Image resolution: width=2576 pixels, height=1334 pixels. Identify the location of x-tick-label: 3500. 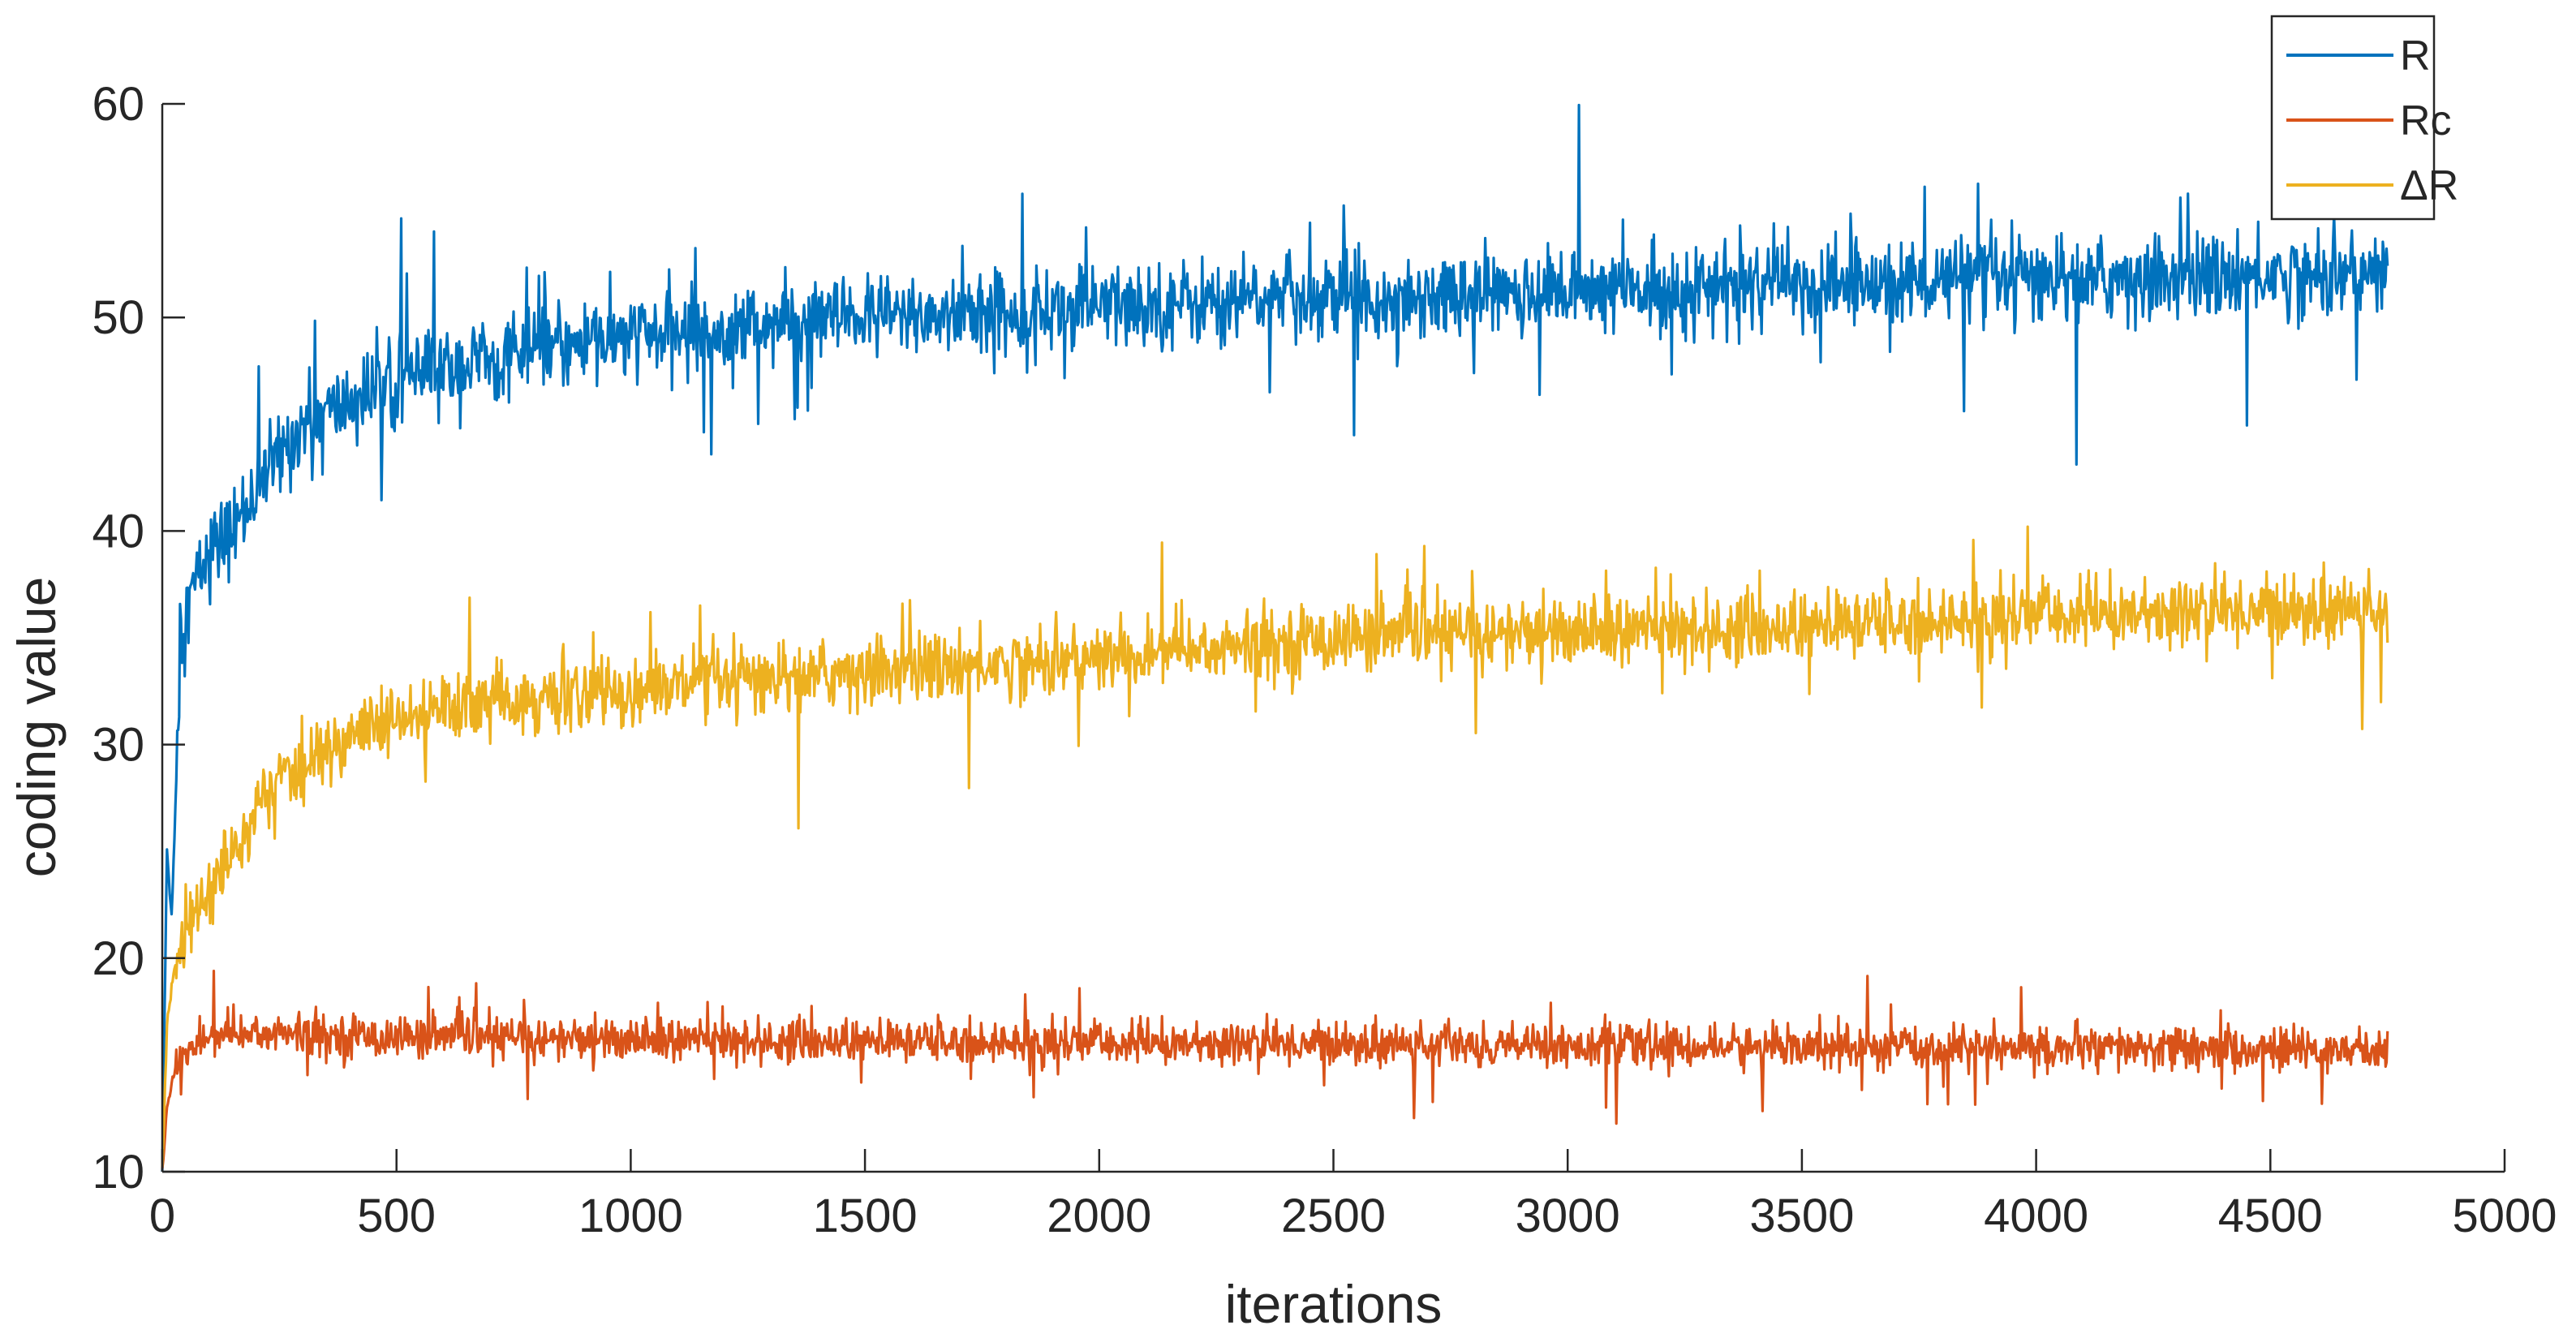
(1801, 1216).